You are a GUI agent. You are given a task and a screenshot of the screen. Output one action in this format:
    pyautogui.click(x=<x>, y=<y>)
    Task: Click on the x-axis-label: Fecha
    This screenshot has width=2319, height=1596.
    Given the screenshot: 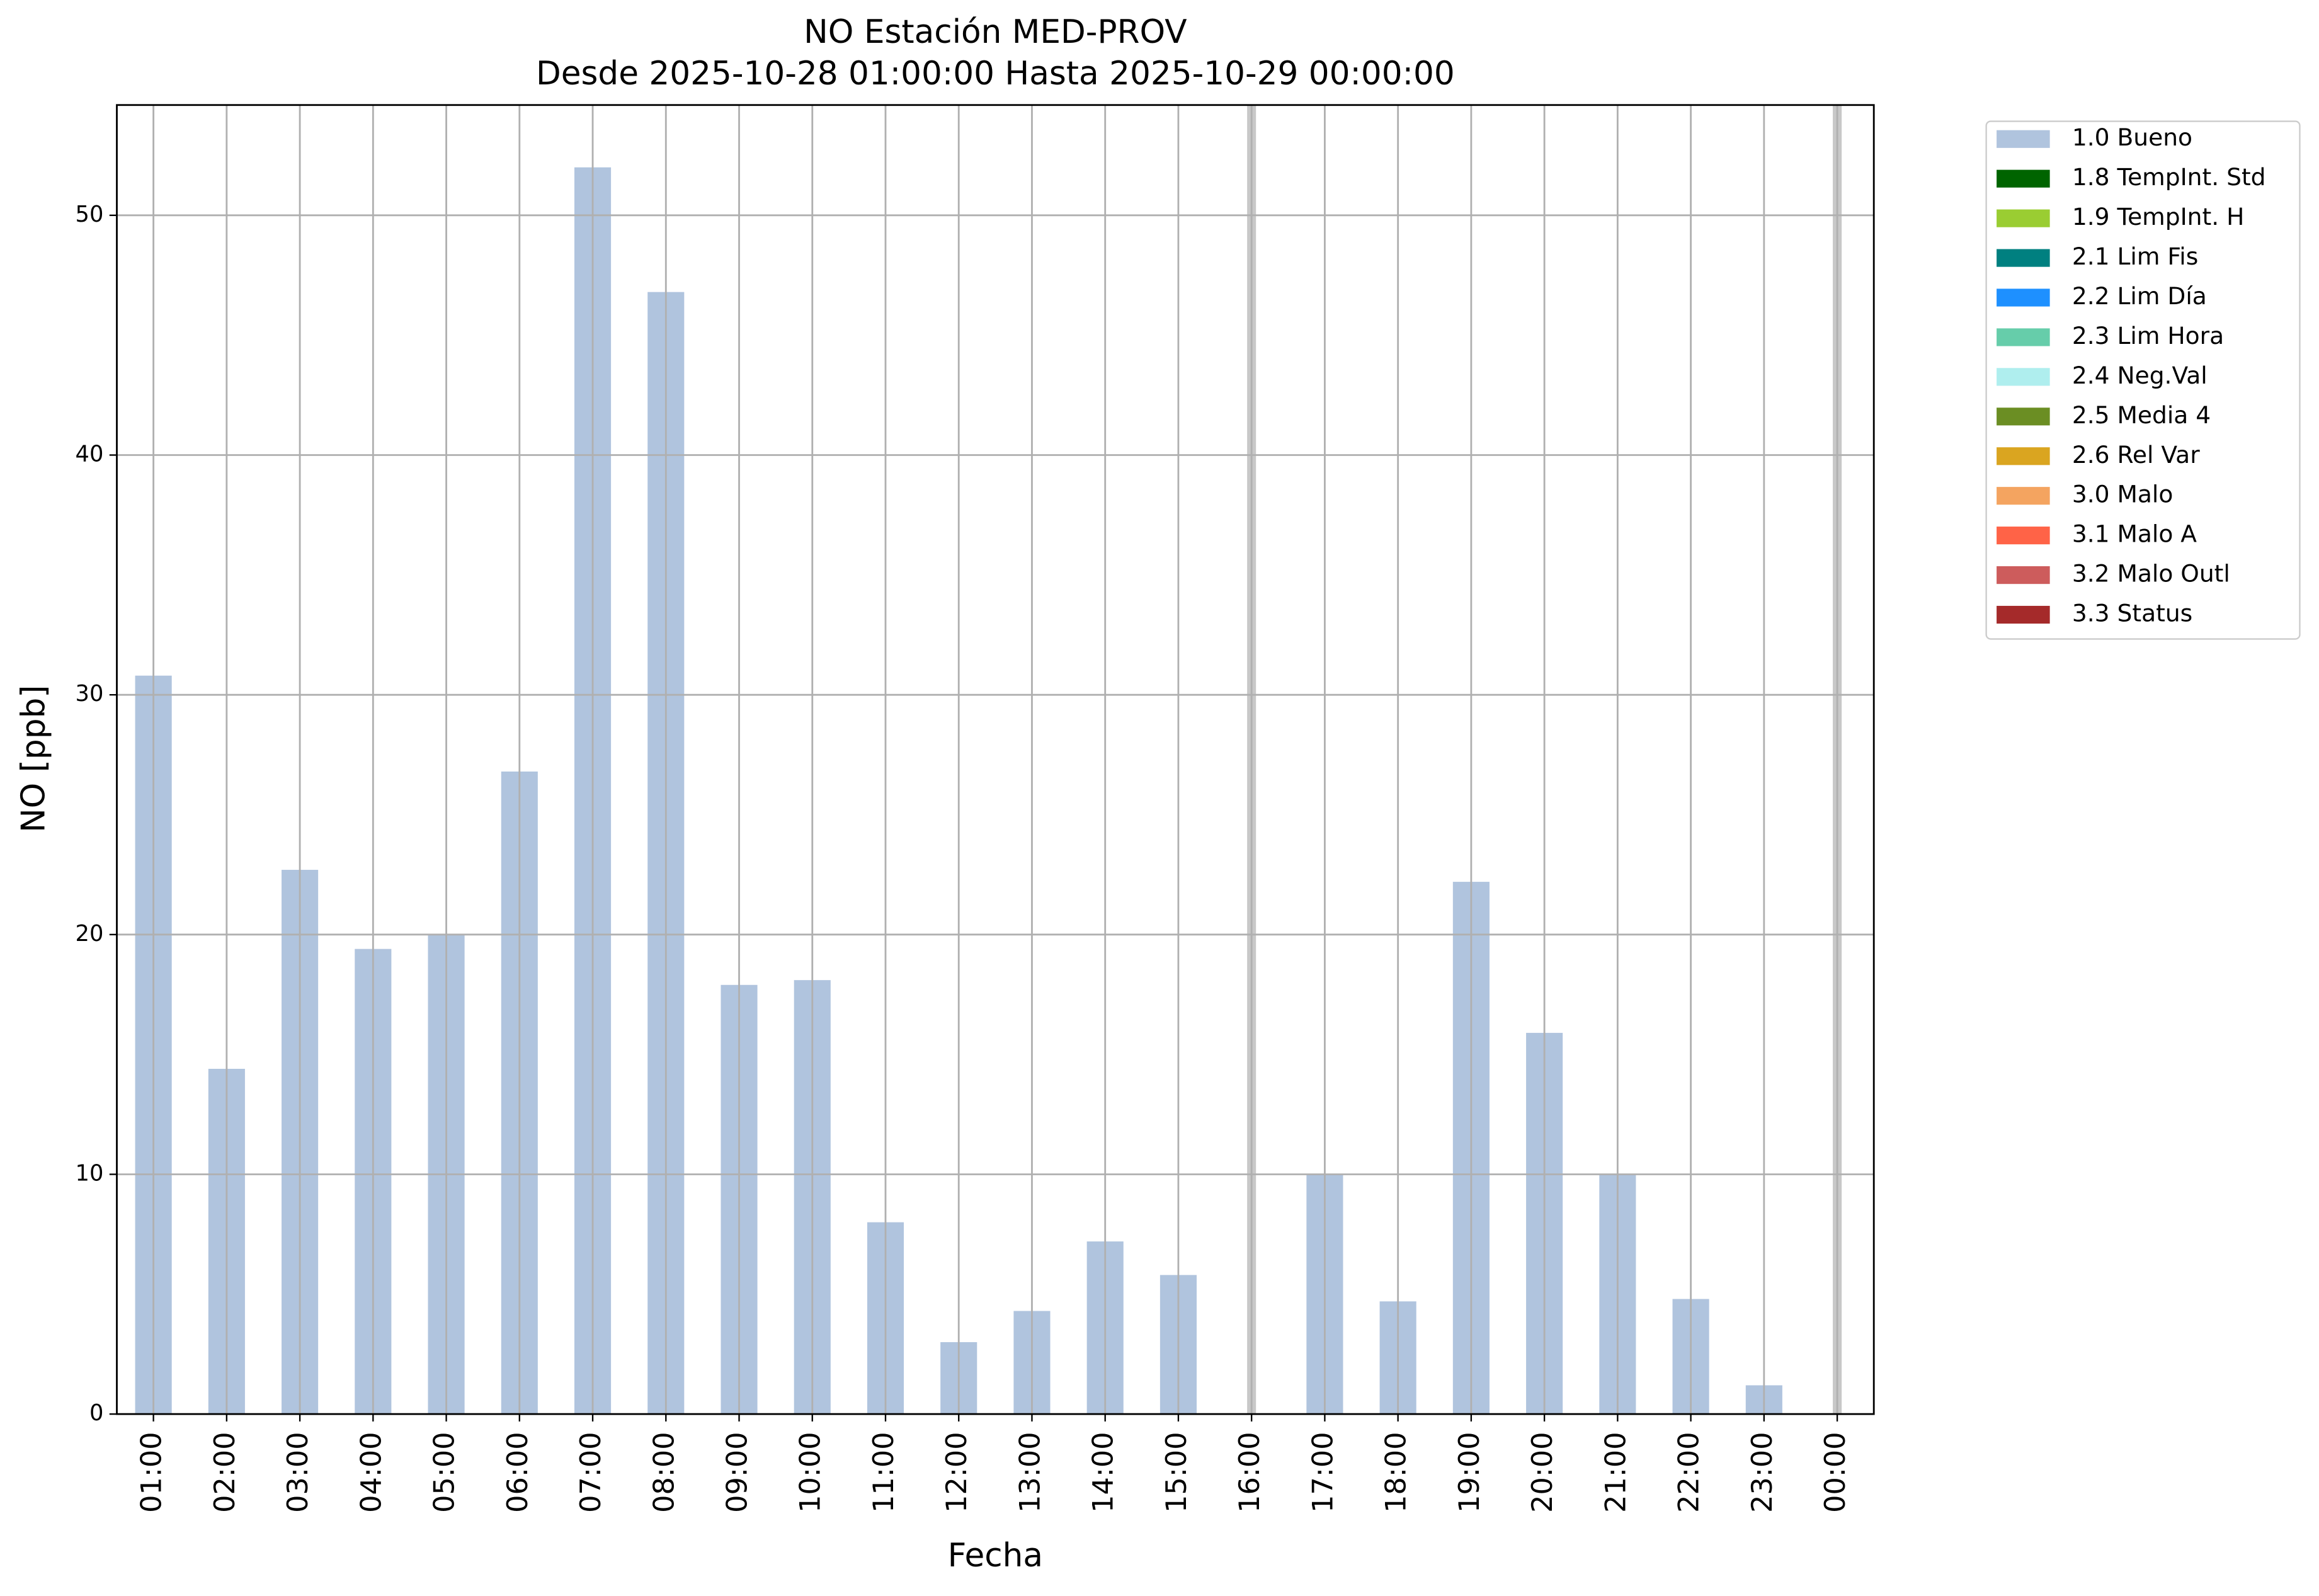 What is the action you would take?
    pyautogui.click(x=995, y=1556)
    